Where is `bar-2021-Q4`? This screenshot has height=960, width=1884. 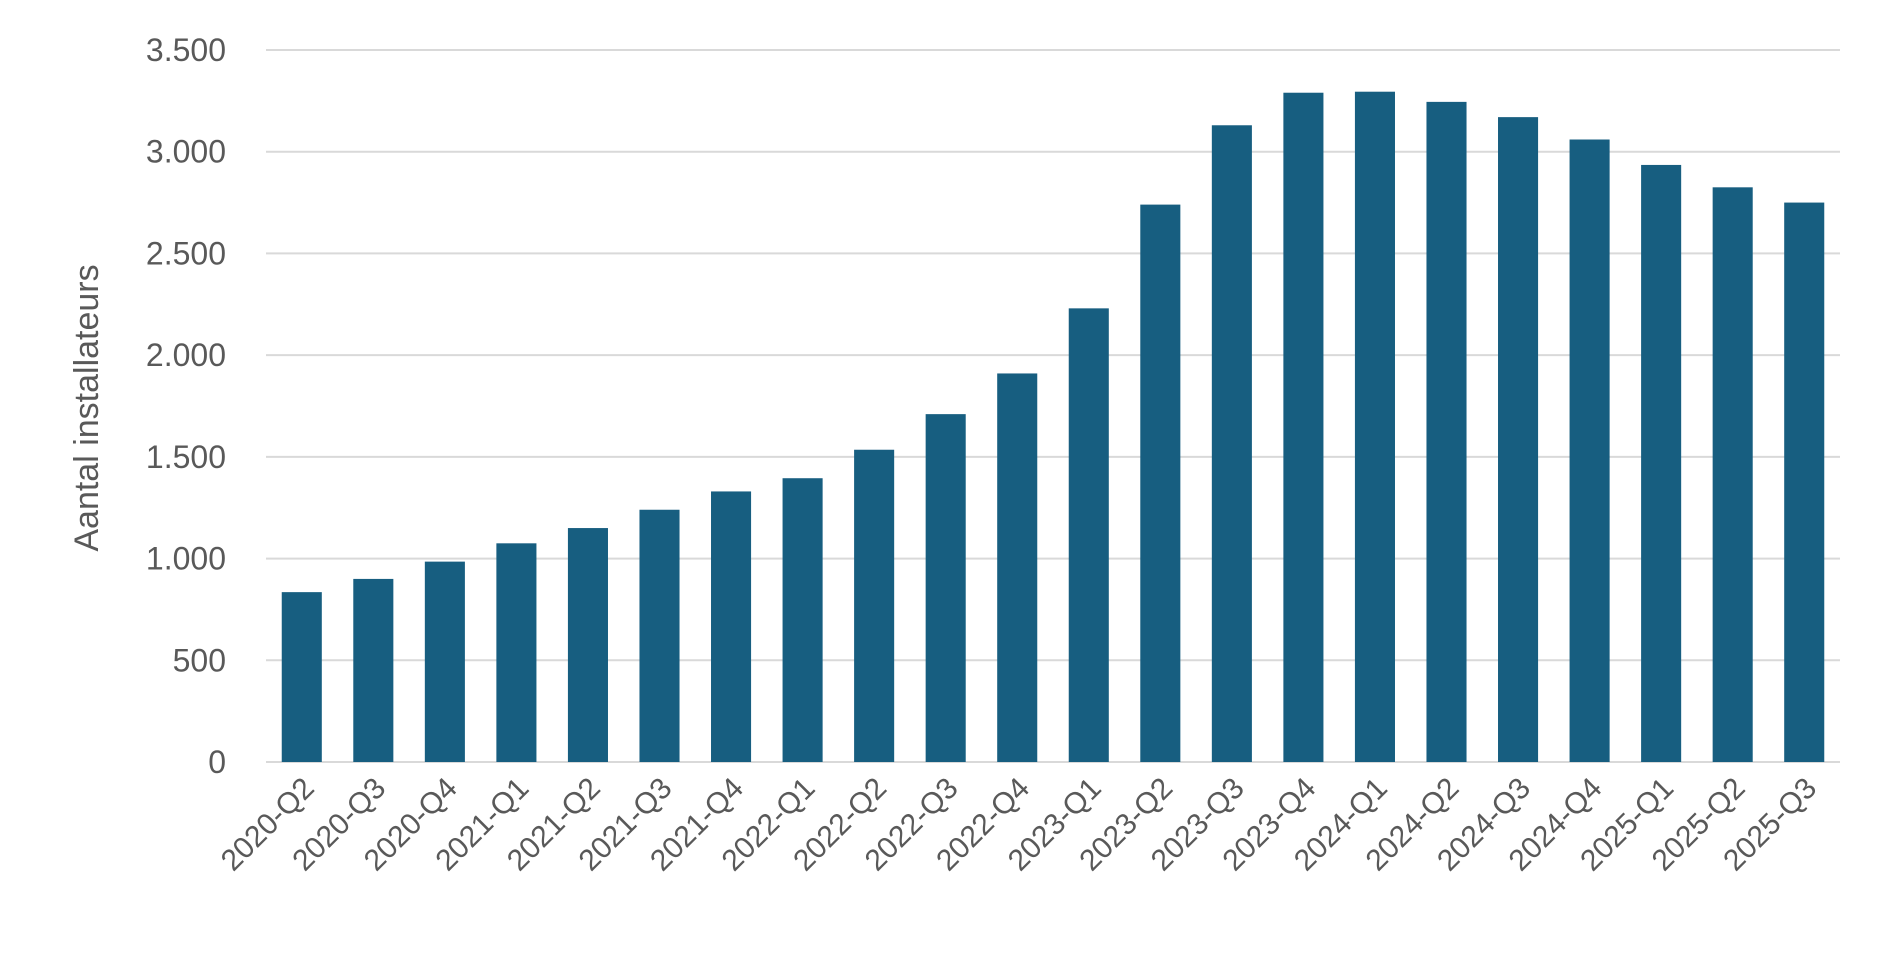
bar-2021-Q4 is located at coordinates (731, 626).